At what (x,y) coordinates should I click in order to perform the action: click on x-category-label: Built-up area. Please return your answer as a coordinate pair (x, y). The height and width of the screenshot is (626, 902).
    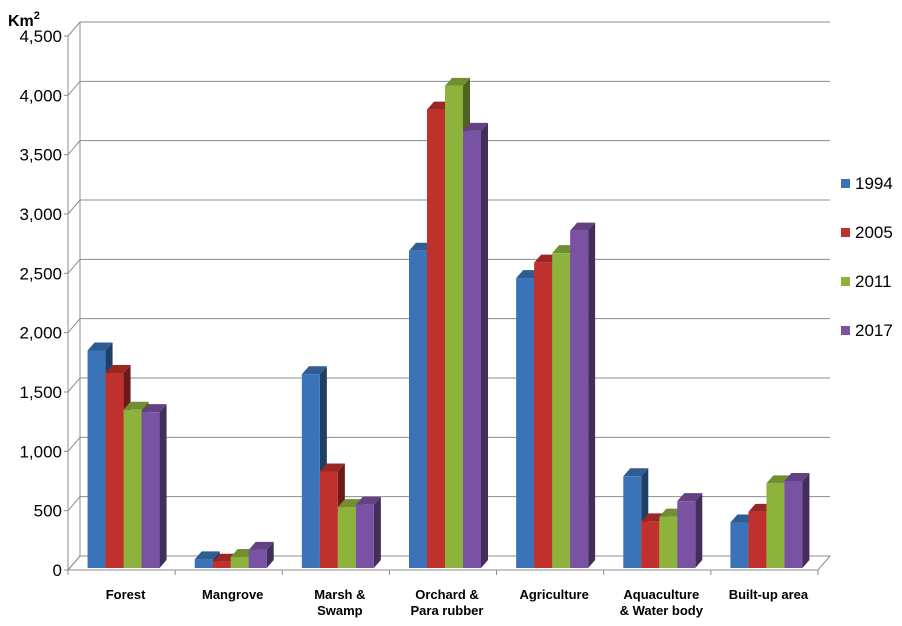
    Looking at the image, I should click on (769, 594).